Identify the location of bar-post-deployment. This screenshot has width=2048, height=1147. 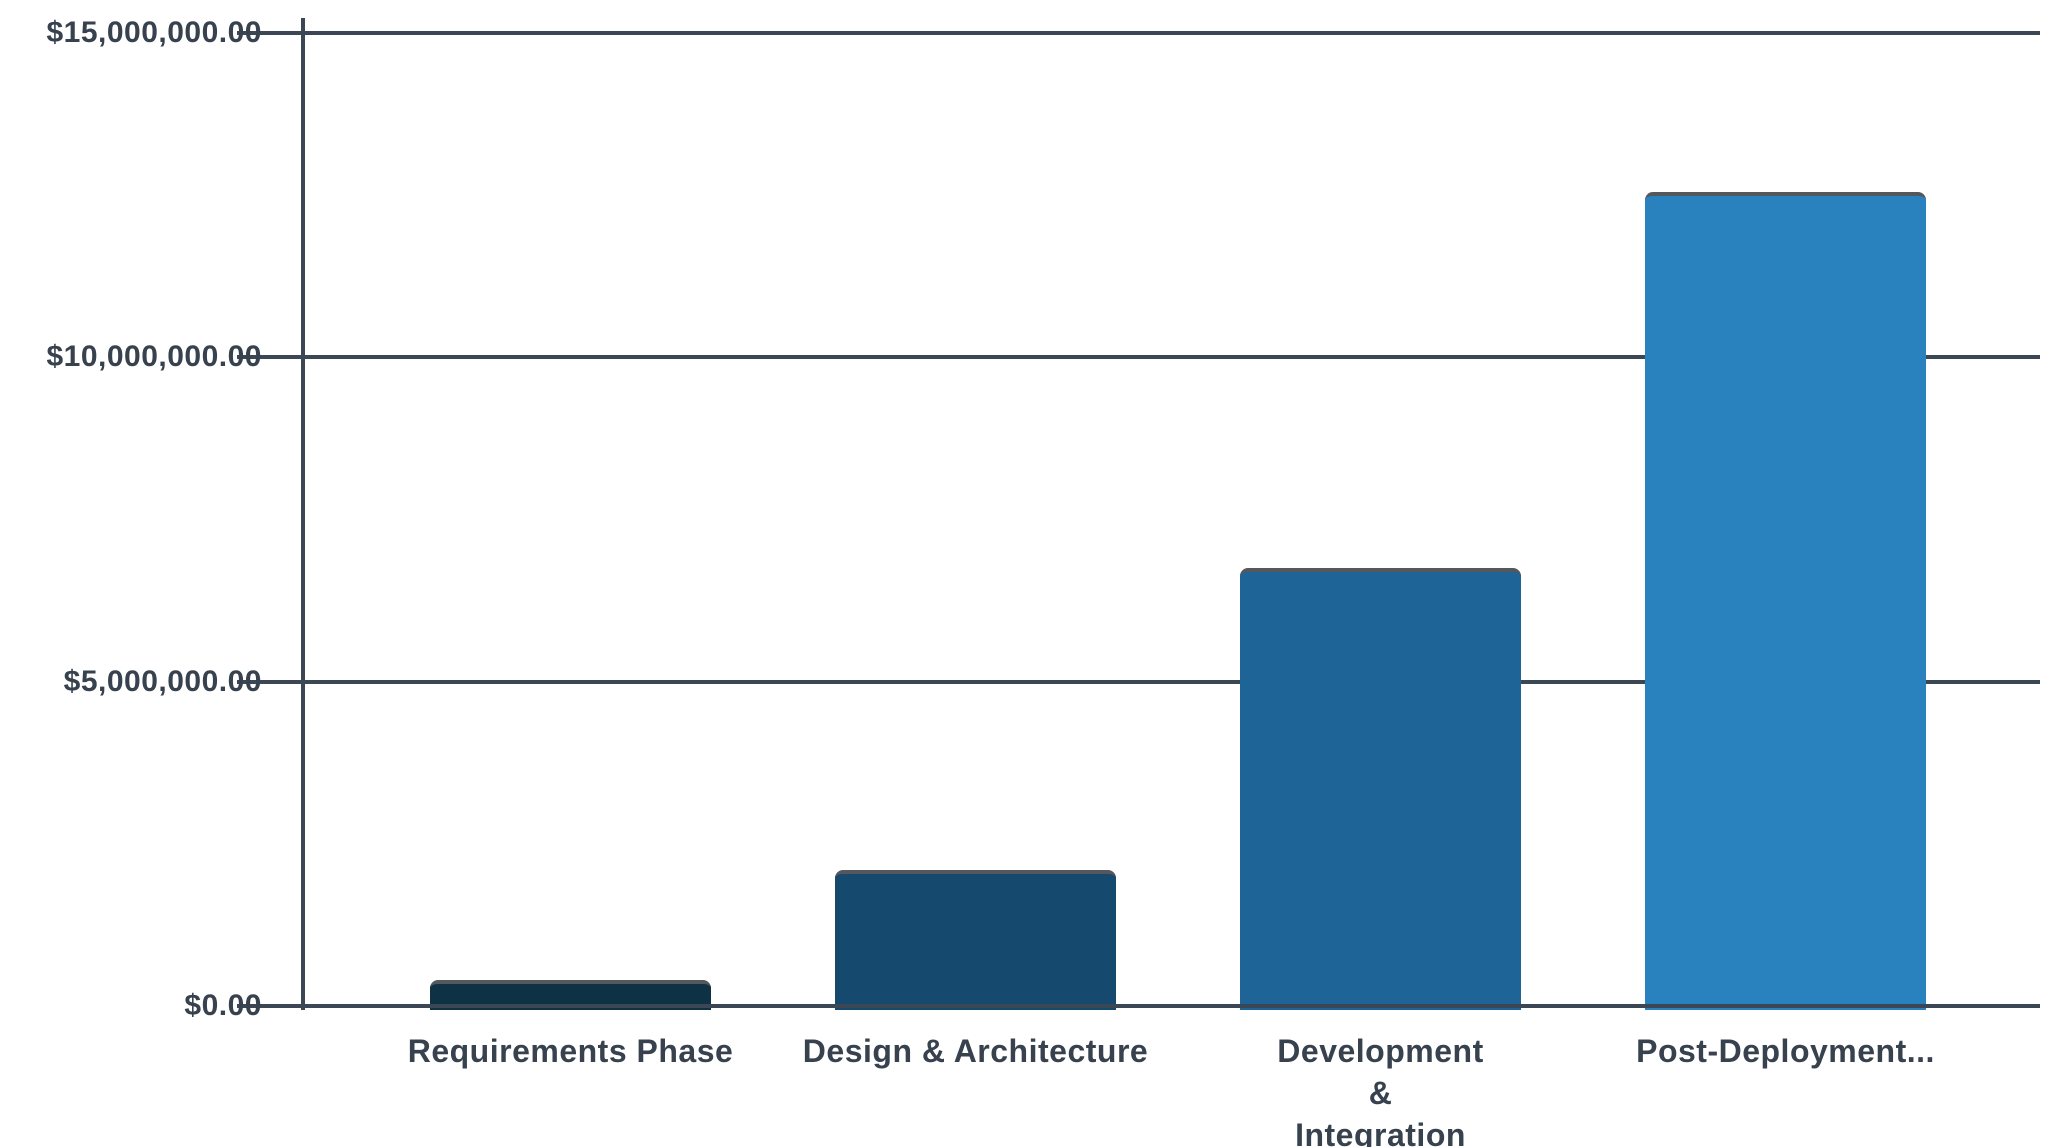
(1785, 600).